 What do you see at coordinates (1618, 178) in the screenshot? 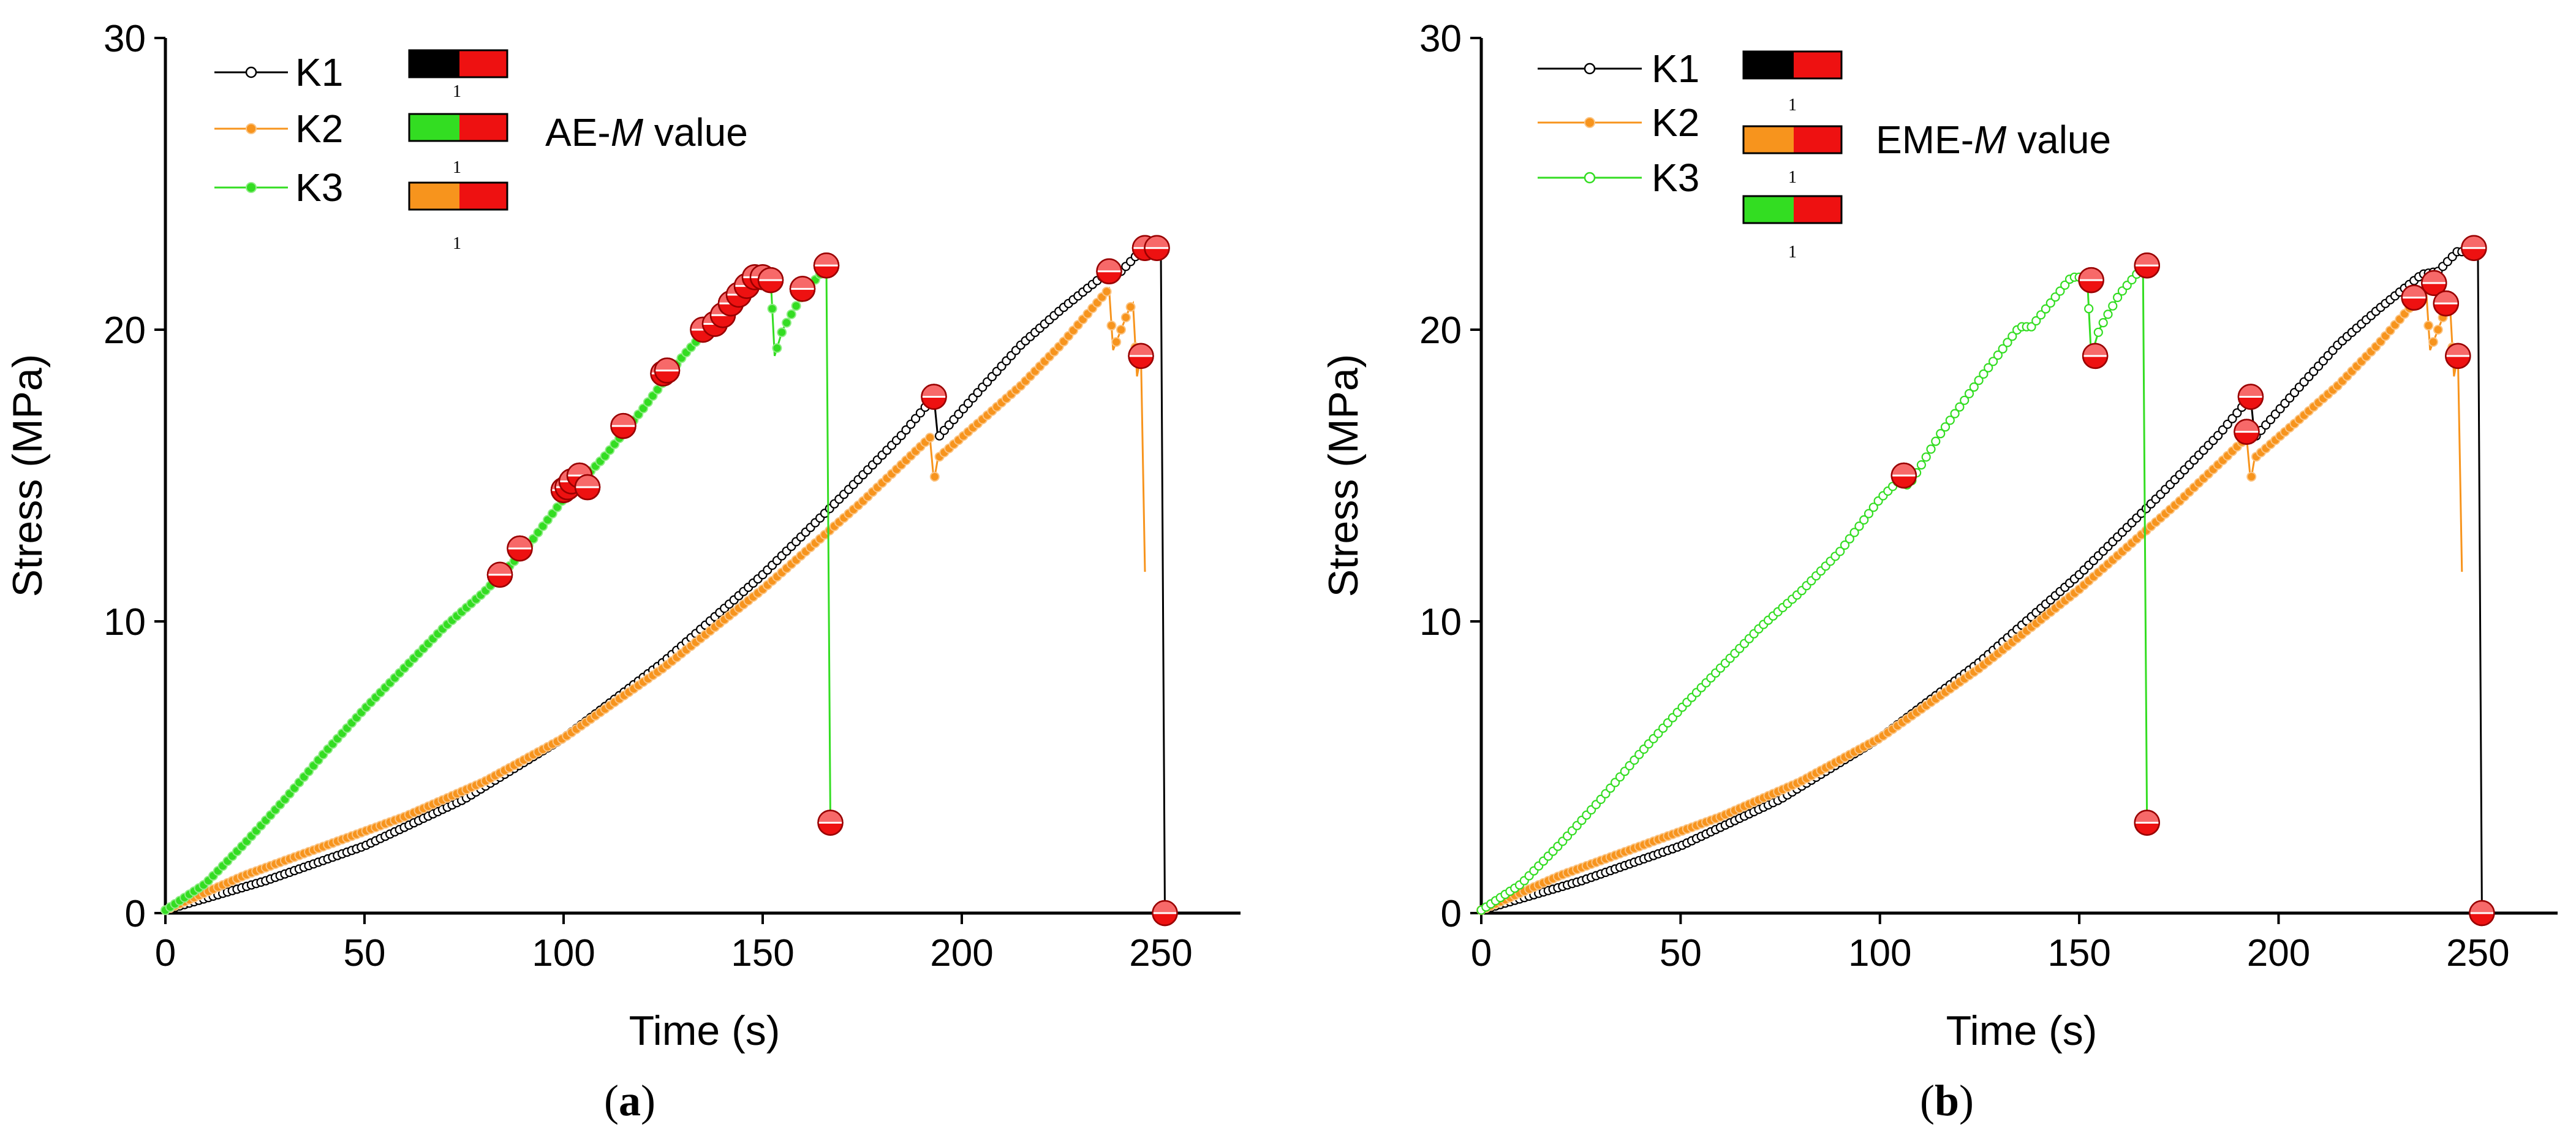
I see `legend-item-k3: K3` at bounding box center [1618, 178].